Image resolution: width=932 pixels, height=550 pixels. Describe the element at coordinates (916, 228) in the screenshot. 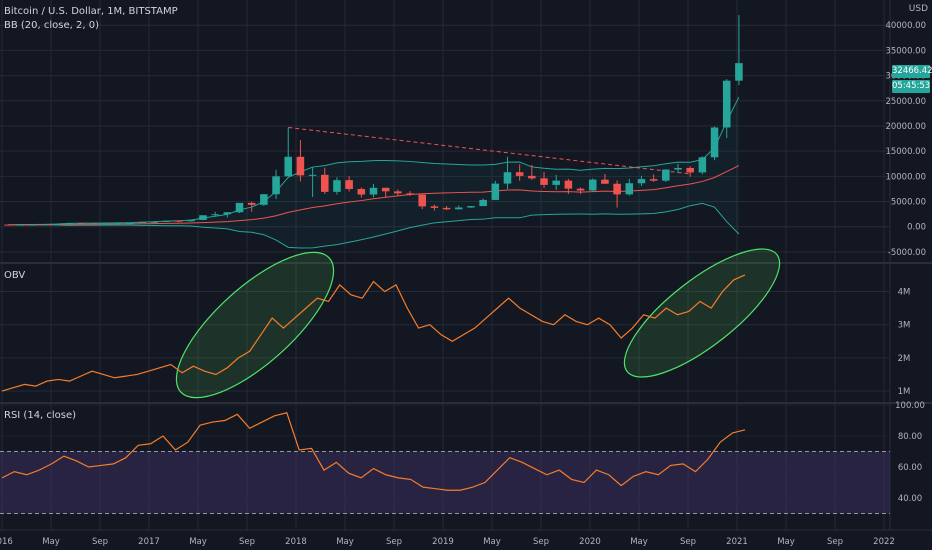

I see `price-y-tick-label: 0.00` at that location.